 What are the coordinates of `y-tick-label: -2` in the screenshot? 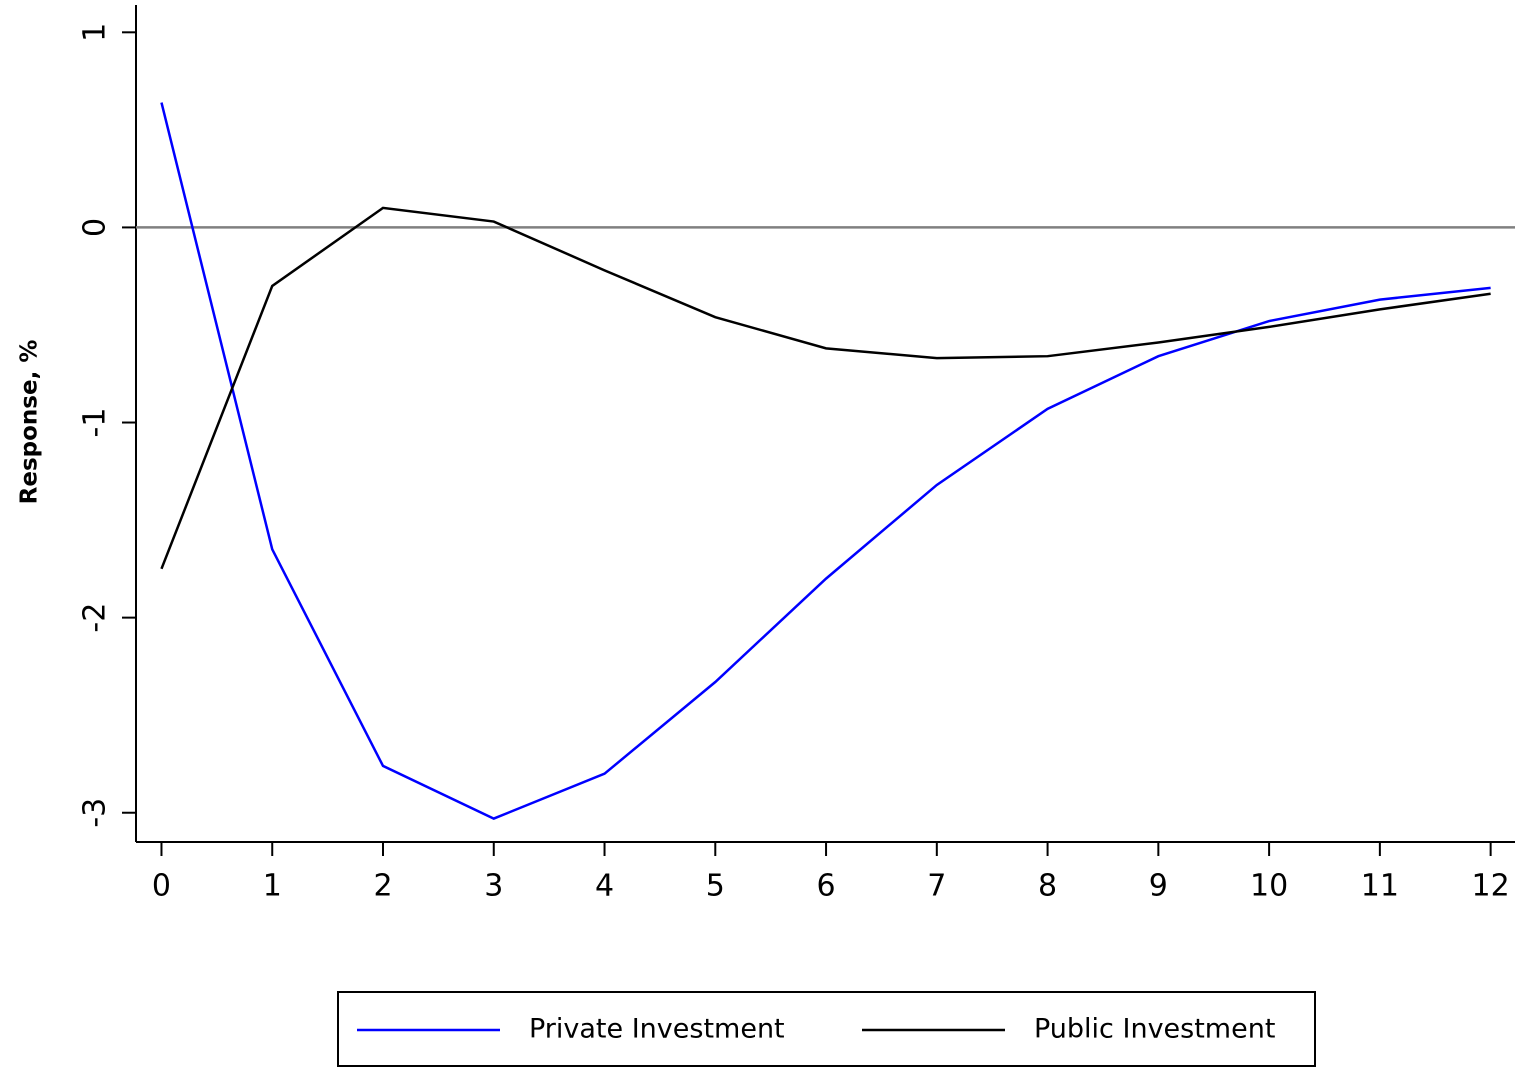 It's located at (95, 618).